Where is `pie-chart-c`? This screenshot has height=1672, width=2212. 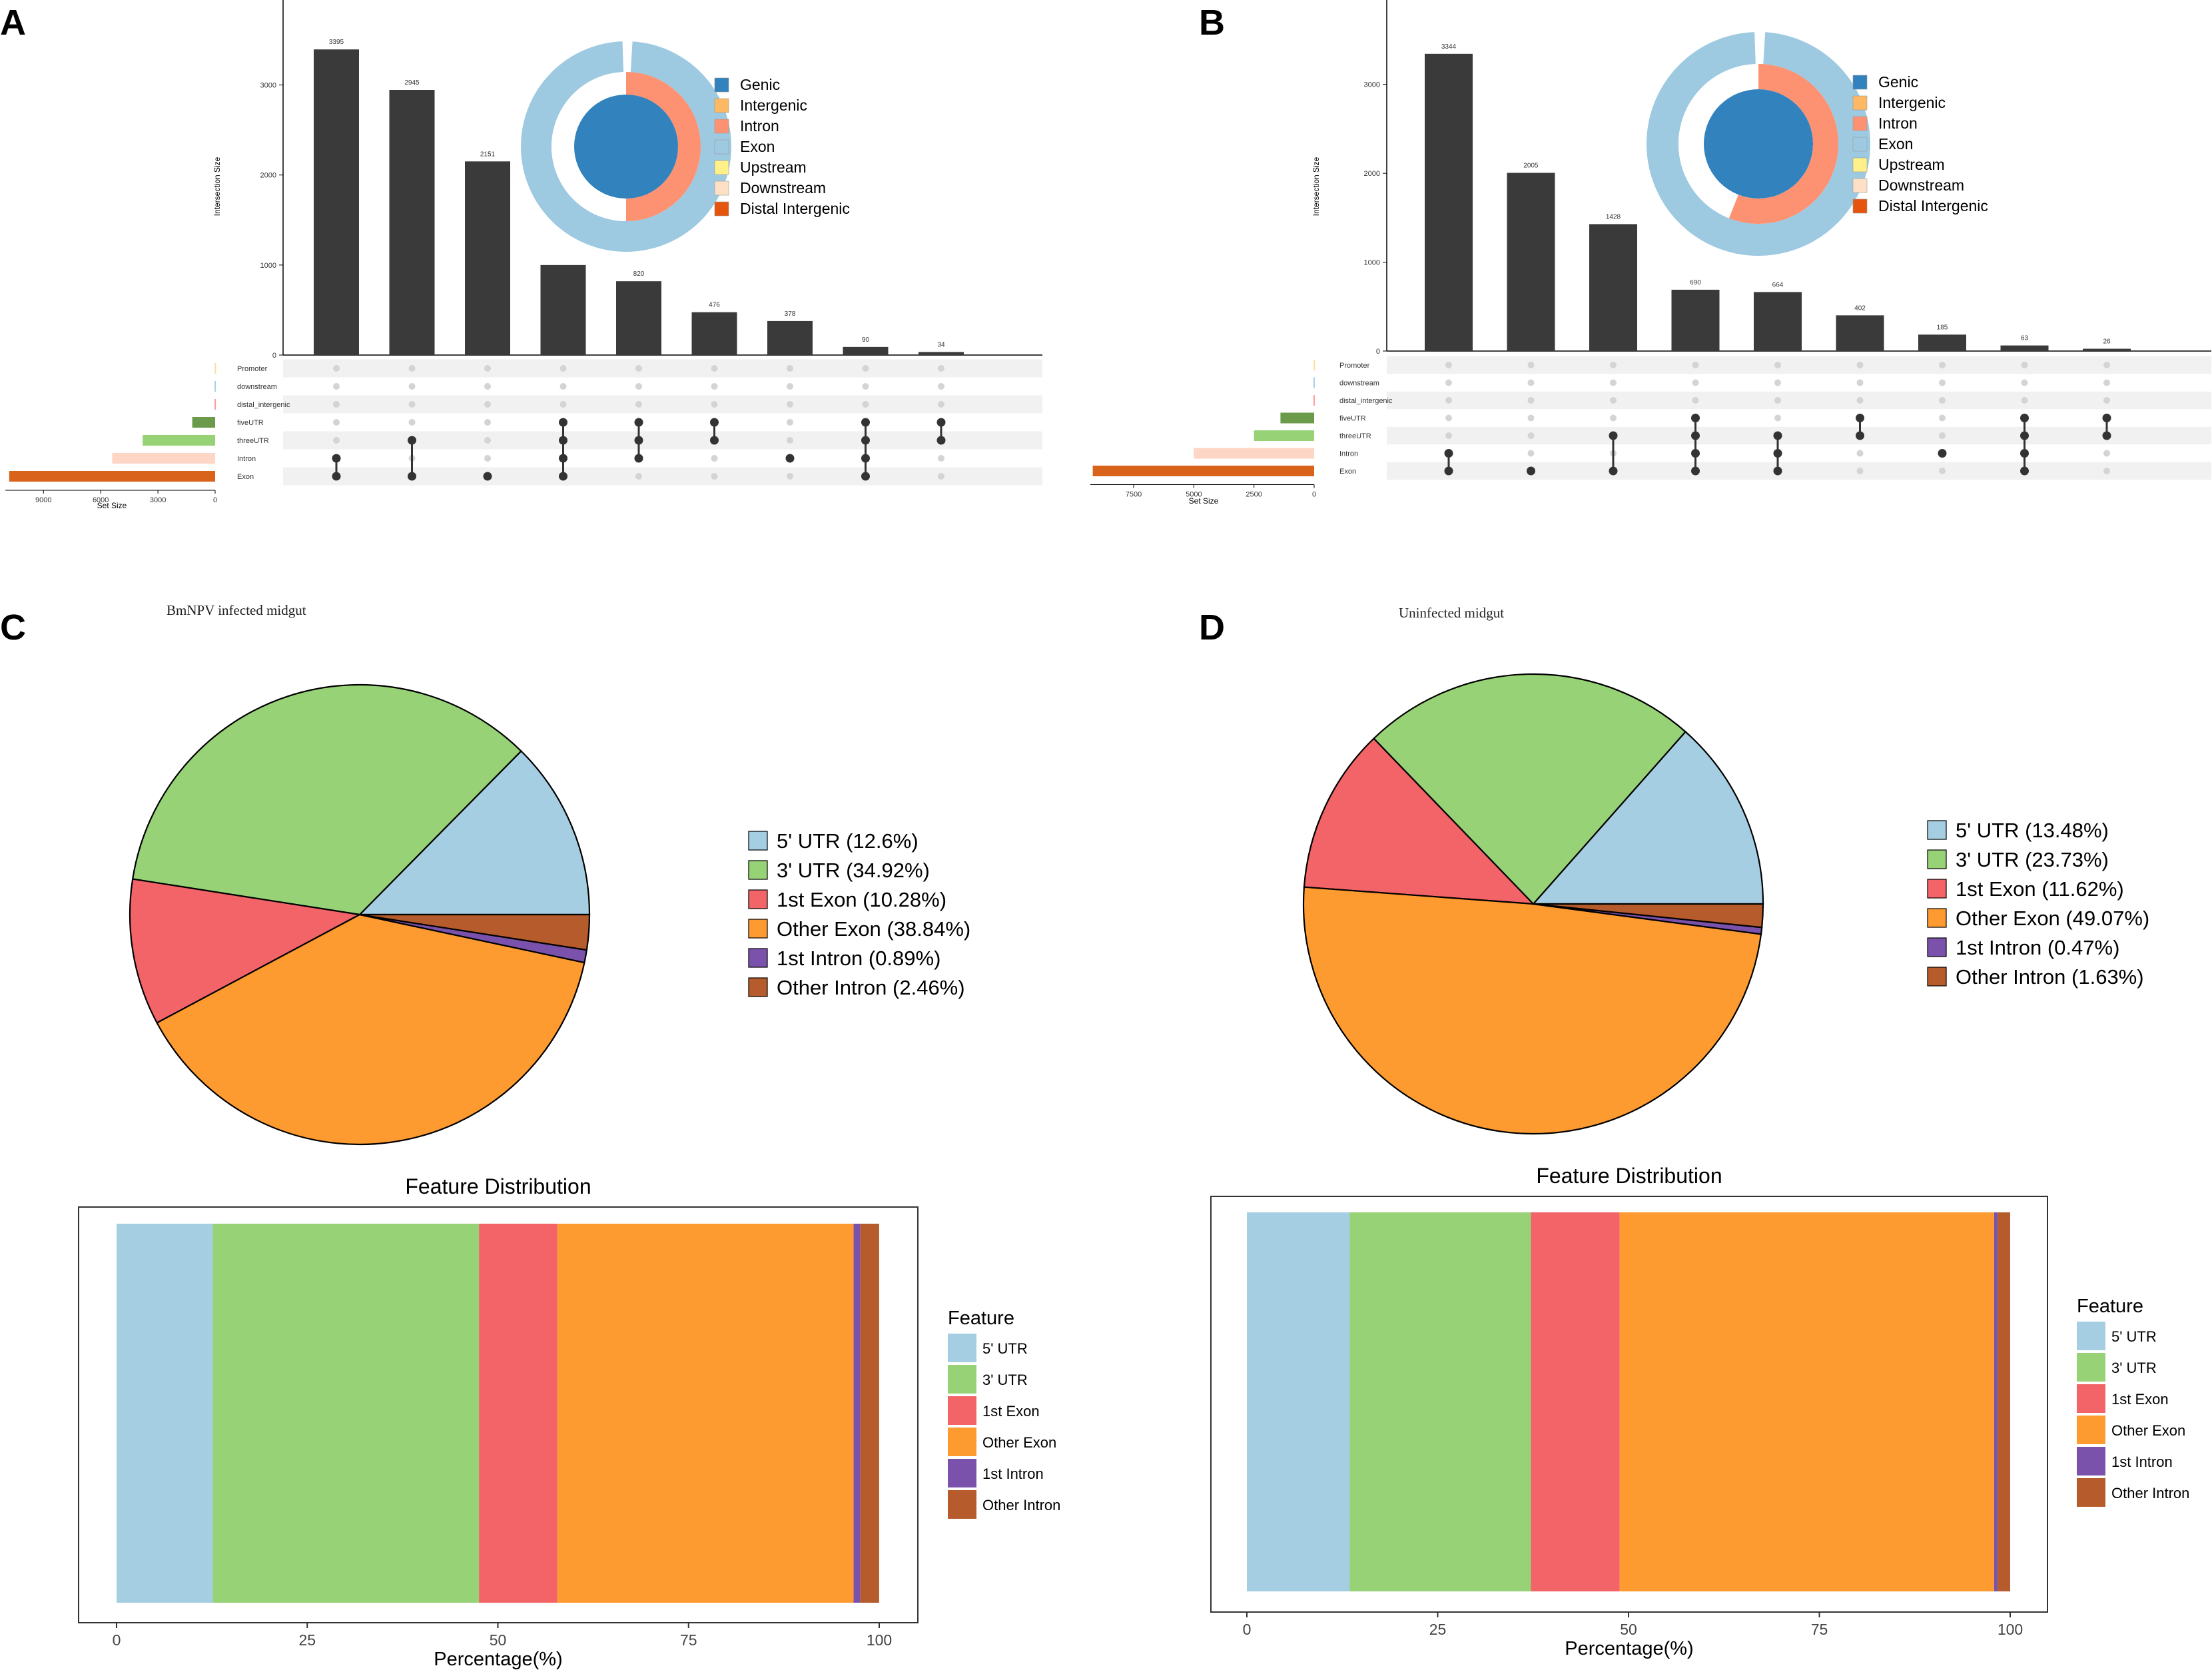
pie-chart-c is located at coordinates (360, 914).